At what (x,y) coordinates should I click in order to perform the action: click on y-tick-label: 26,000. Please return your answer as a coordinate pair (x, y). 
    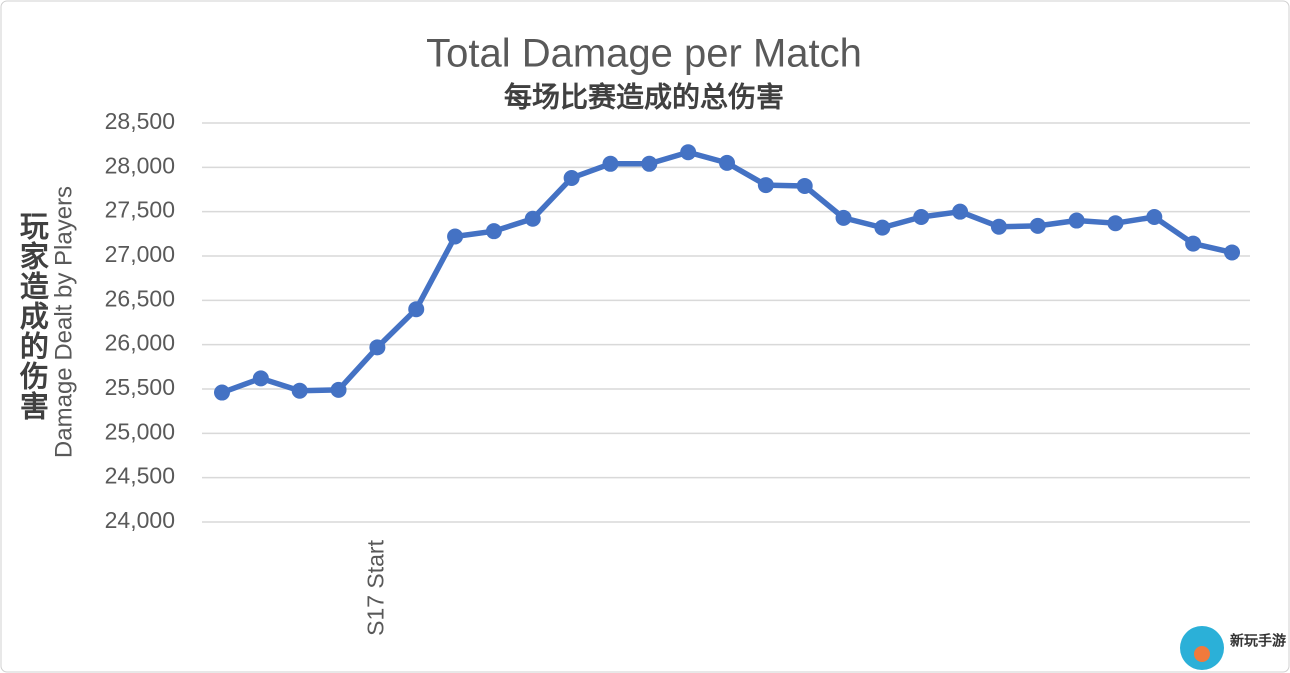
    Looking at the image, I should click on (140, 343).